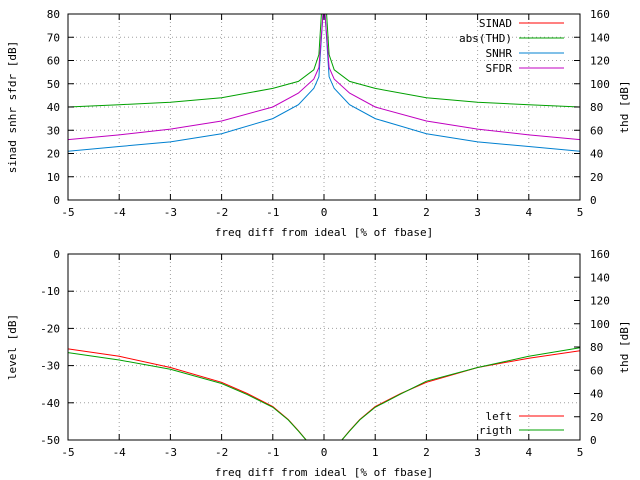 This screenshot has height=480, width=640. Describe the element at coordinates (495, 430) in the screenshot. I see `legend-label: rigth` at that location.